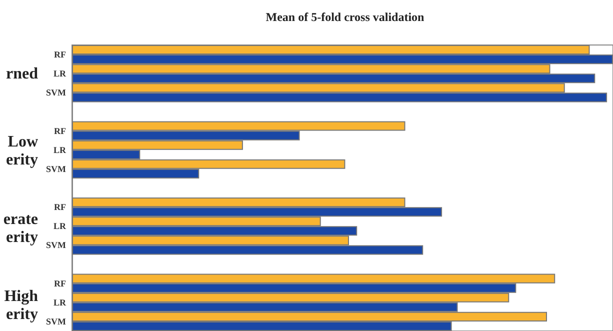  What do you see at coordinates (21, 306) in the screenshot?
I see `text: High erity` at bounding box center [21, 306].